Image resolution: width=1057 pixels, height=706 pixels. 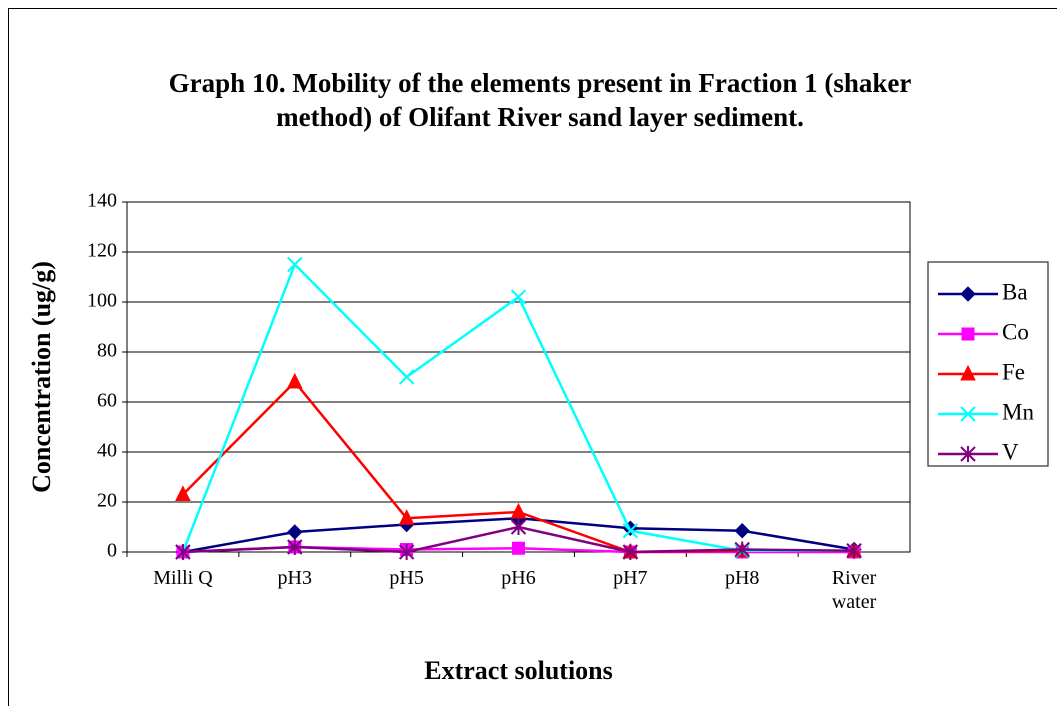 What do you see at coordinates (102, 251) in the screenshot?
I see `y-tick-label: 120` at bounding box center [102, 251].